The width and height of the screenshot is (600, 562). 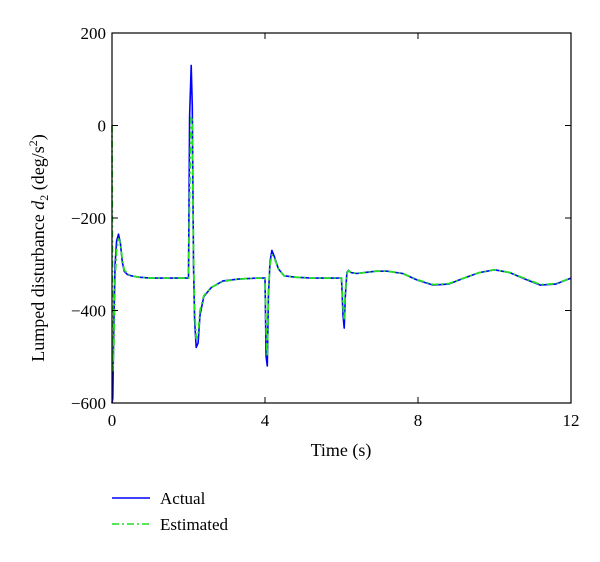 What do you see at coordinates (44, 198) in the screenshot?
I see `y-axis-title-subscript: 2` at bounding box center [44, 198].